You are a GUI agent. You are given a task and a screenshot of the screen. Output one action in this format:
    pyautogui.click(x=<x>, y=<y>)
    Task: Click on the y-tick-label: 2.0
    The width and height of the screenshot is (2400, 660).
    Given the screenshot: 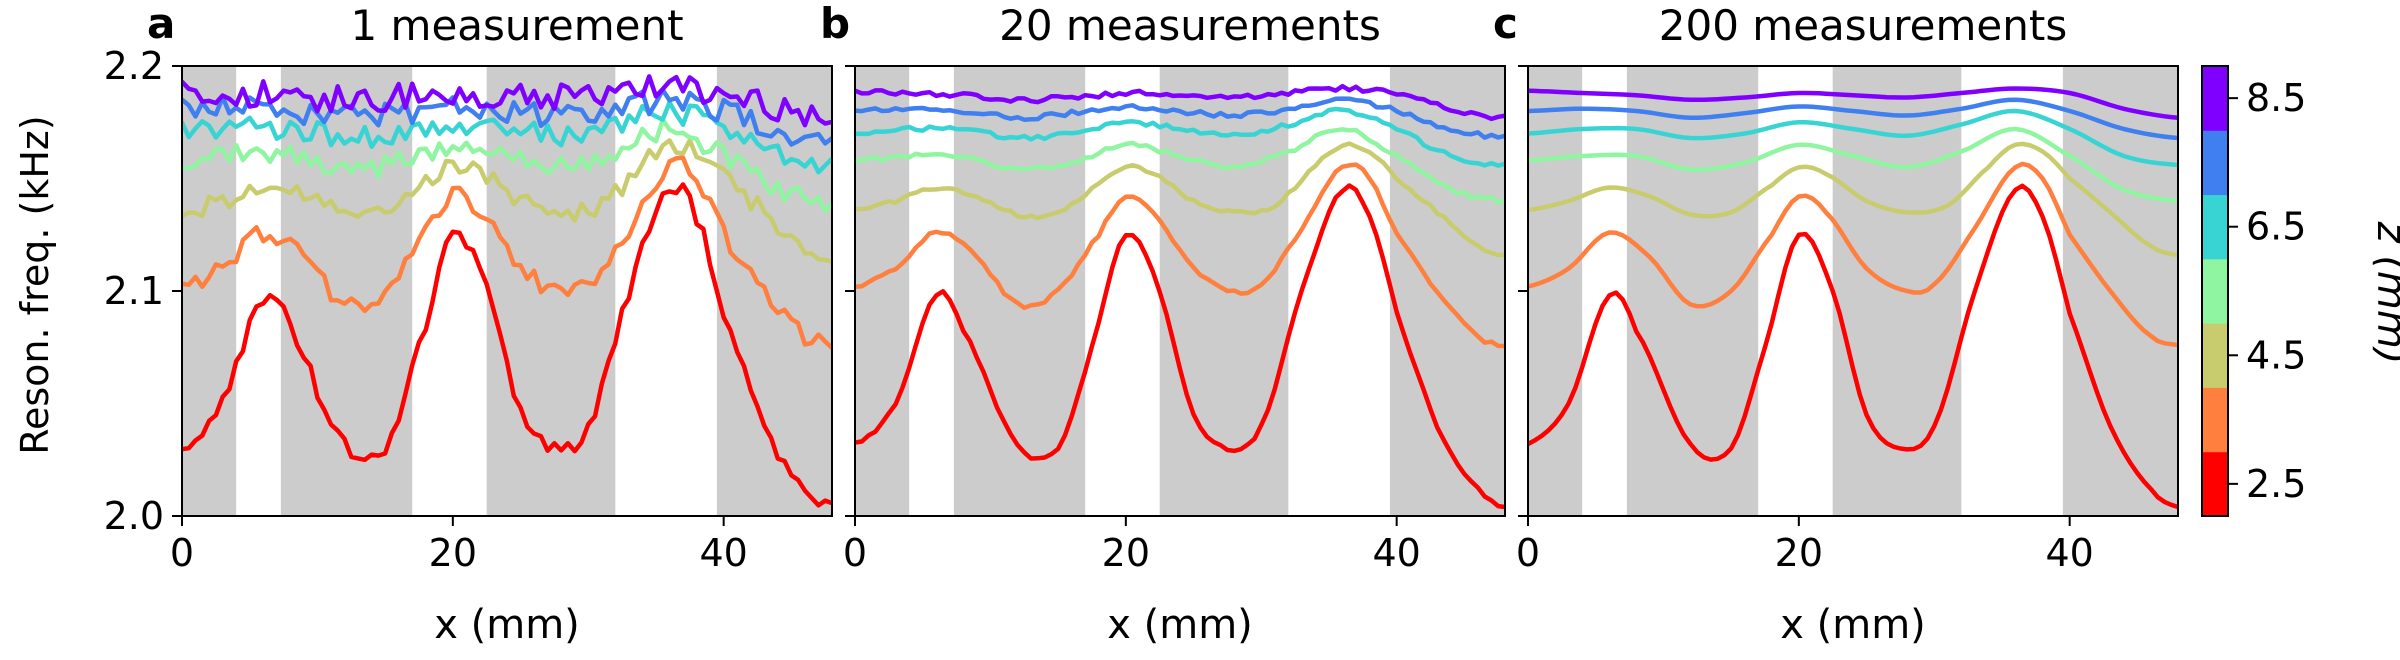 What is the action you would take?
    pyautogui.click(x=134, y=516)
    